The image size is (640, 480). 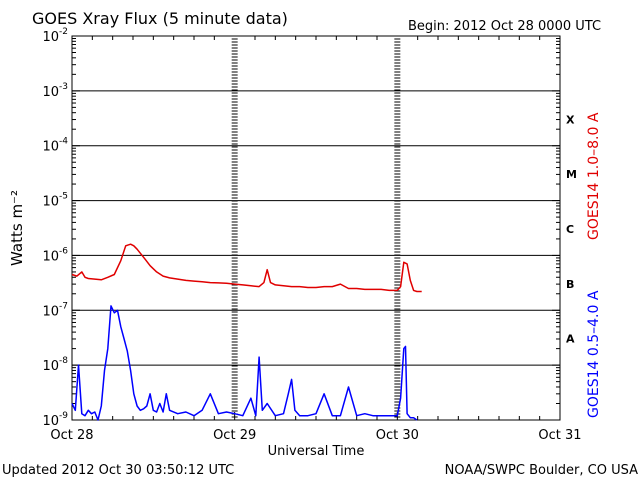 I want to click on series-label-short: GOES14 0.5–4.0 A, so click(x=594, y=354).